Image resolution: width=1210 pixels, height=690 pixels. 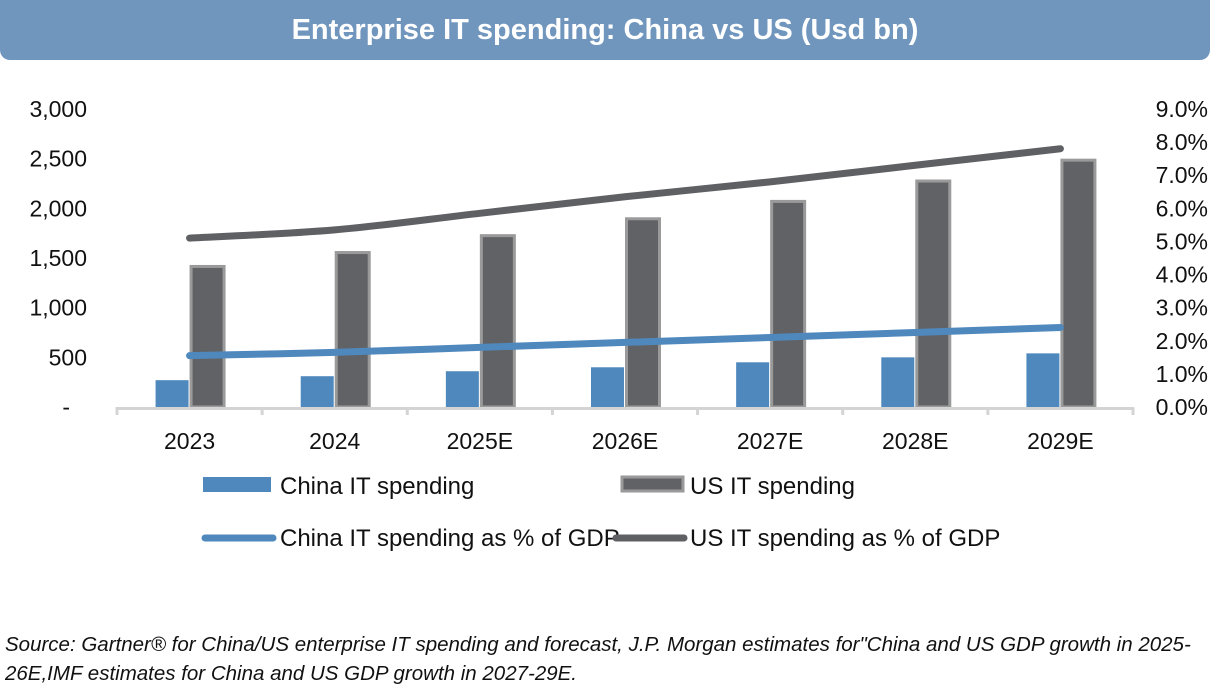 What do you see at coordinates (625, 441) in the screenshot?
I see `x-axis-tick-label: 2026E` at bounding box center [625, 441].